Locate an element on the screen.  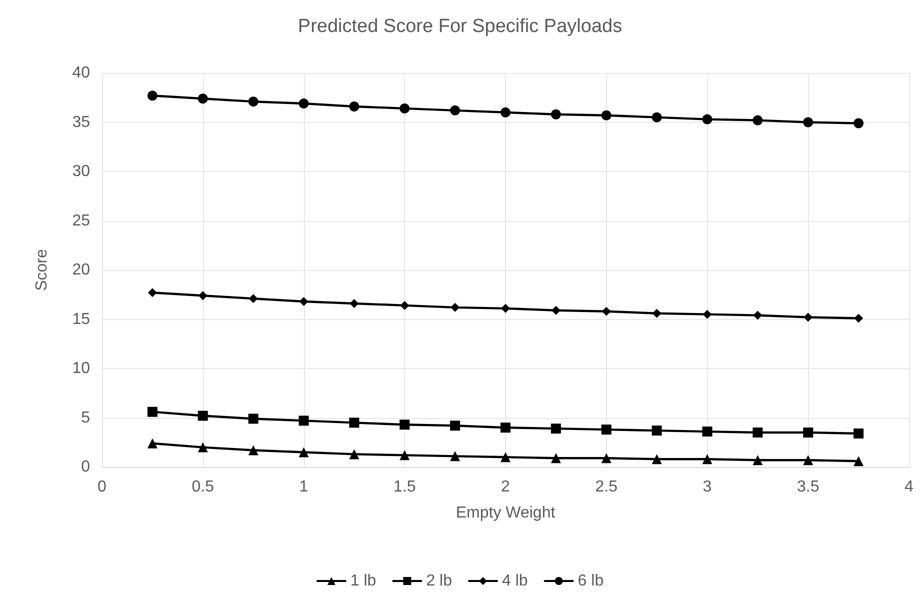
y-tick-label: 15 is located at coordinates (81, 319).